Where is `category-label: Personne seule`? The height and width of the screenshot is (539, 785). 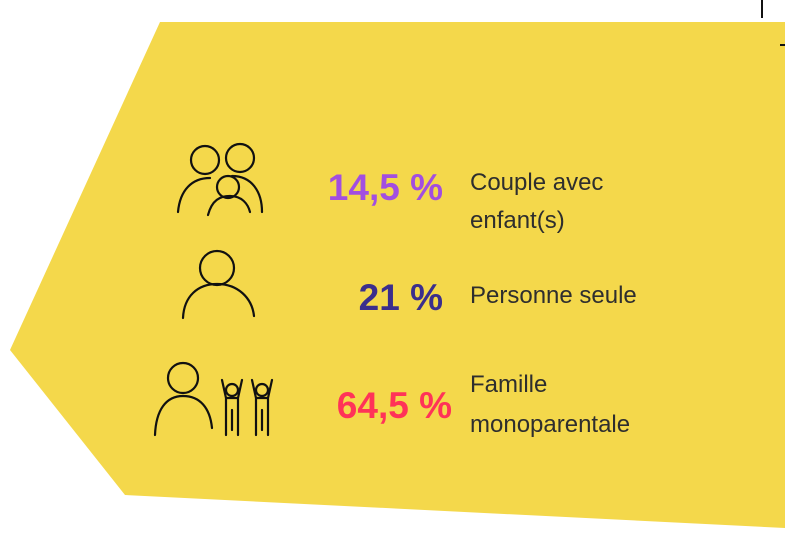 category-label: Personne seule is located at coordinates (553, 295).